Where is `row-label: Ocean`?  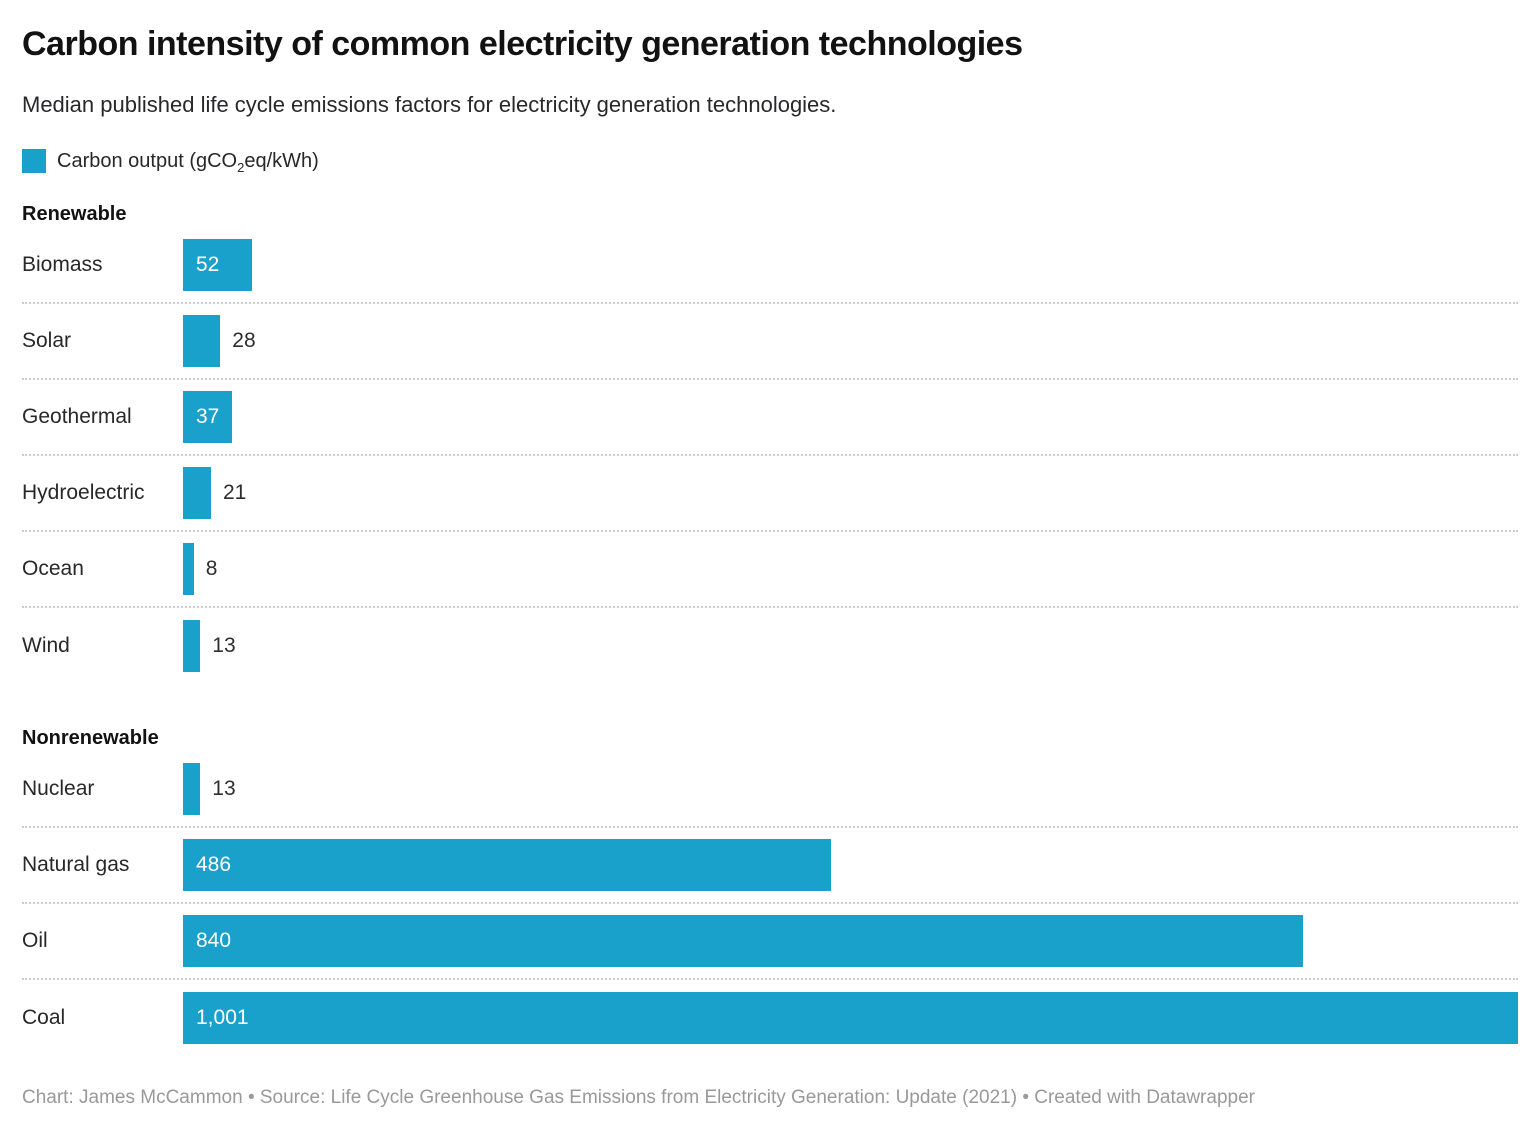
row-label: Ocean is located at coordinates (53, 568).